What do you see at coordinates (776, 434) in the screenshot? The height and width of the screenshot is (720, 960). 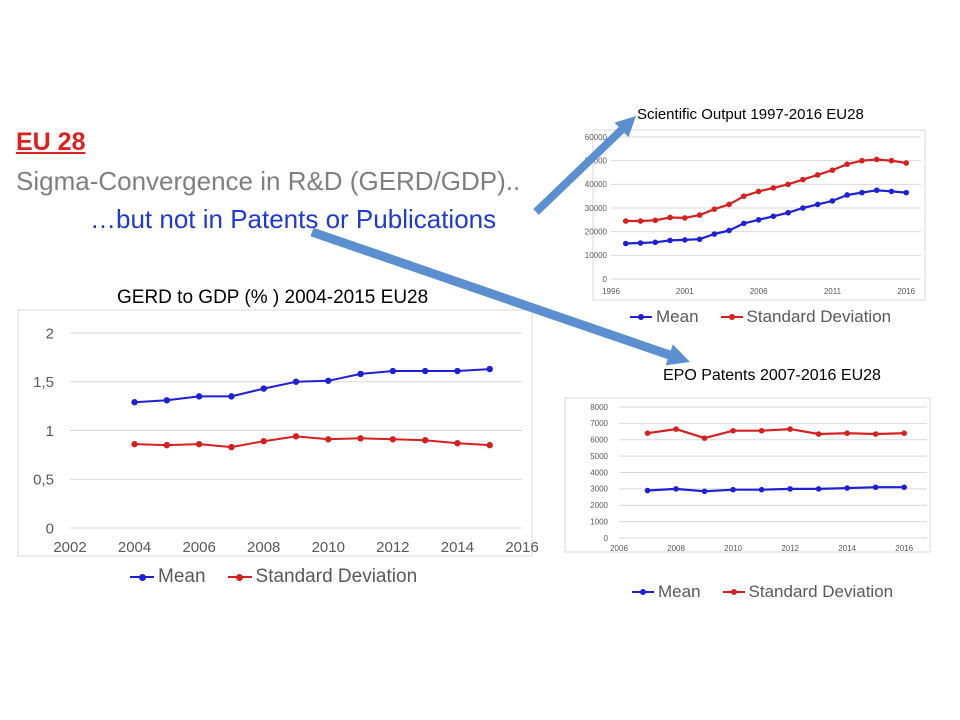 I see `series-line-std` at bounding box center [776, 434].